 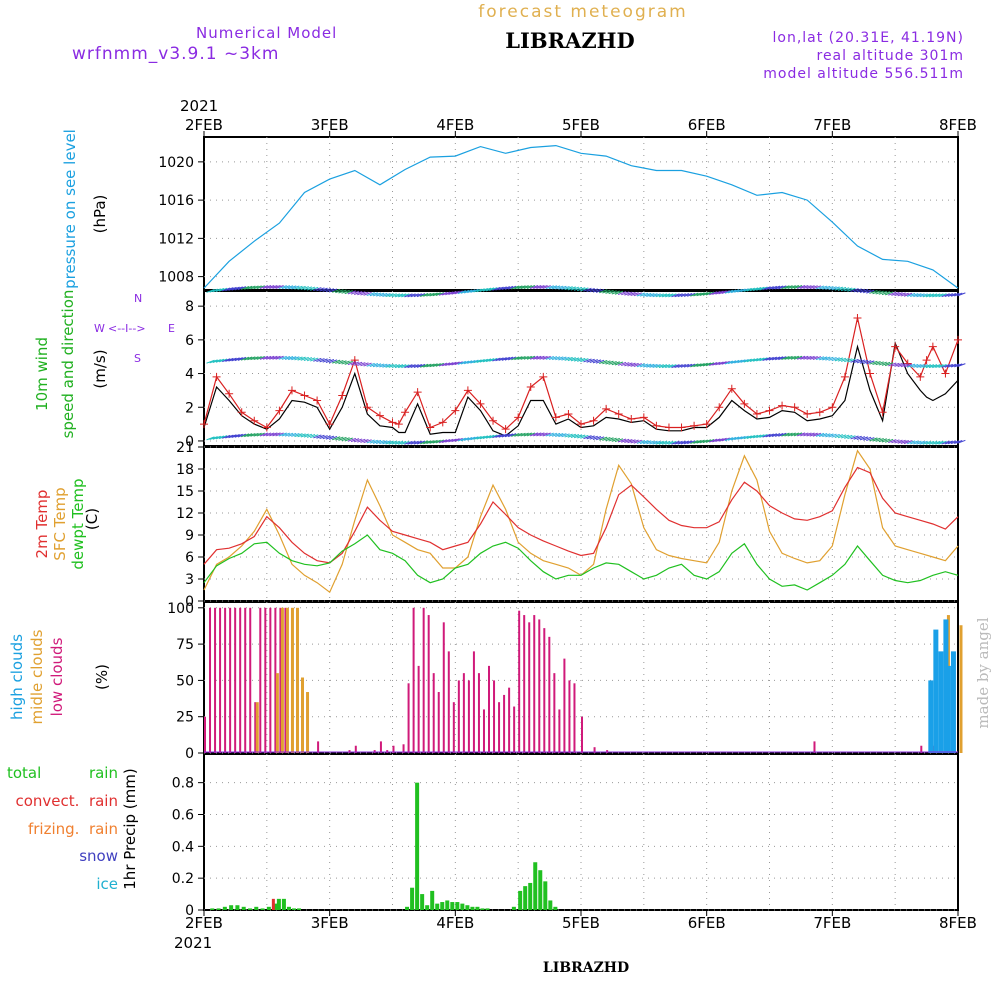 What do you see at coordinates (185, 492) in the screenshot?
I see `y-tick-label: 15` at bounding box center [185, 492].